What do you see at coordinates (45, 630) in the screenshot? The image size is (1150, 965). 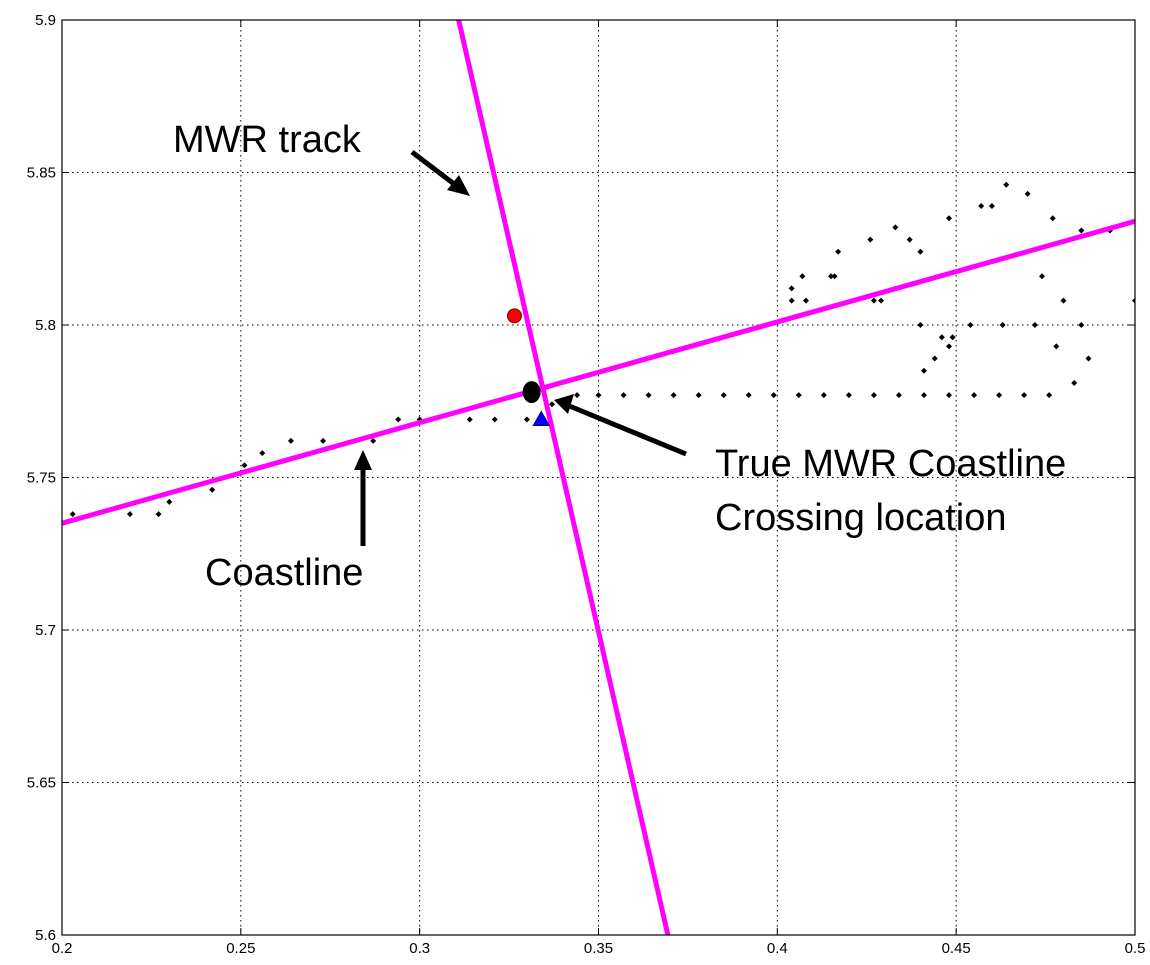 I see `y-tick-label: 5.7` at bounding box center [45, 630].